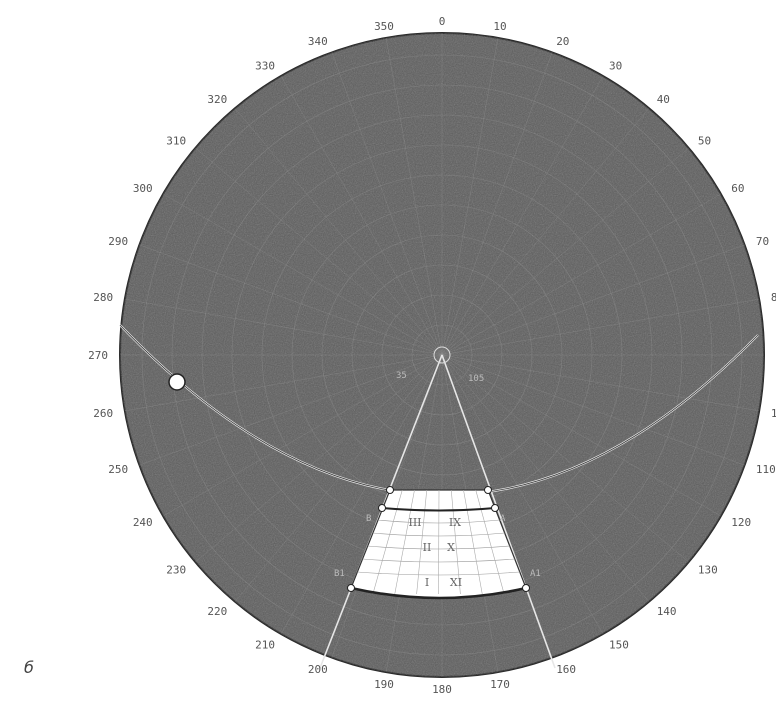 The image size is (776, 707). I want to click on azimuth-label-40: 40, so click(663, 99).